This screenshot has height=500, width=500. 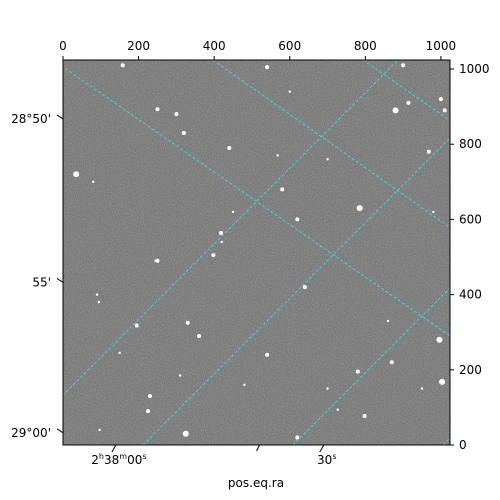 I want to click on dec-axis: 28°50' 55' 29°00', so click(x=37, y=276).